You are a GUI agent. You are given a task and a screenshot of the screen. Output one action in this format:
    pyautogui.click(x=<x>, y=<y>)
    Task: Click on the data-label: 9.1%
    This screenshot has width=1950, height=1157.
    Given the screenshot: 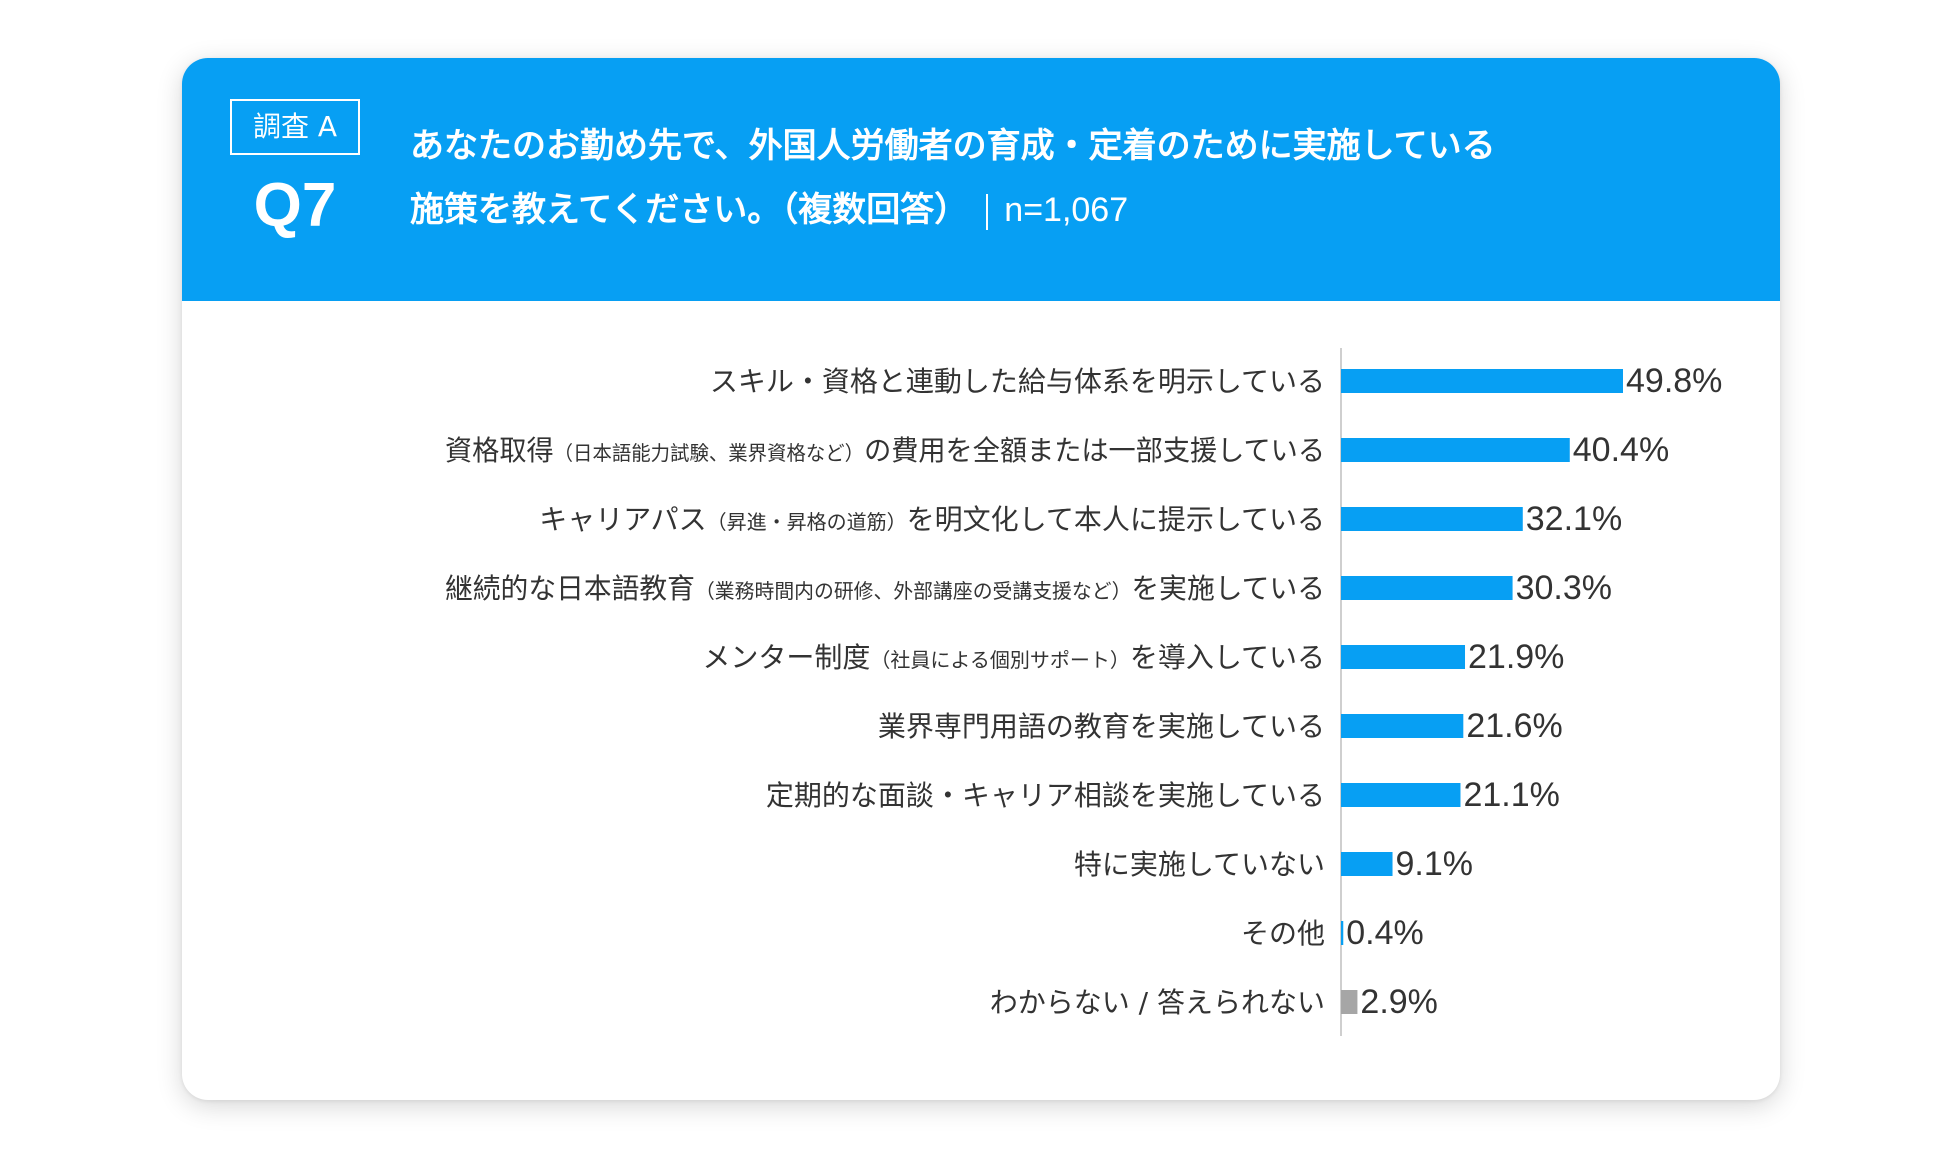 What is the action you would take?
    pyautogui.click(x=1435, y=864)
    